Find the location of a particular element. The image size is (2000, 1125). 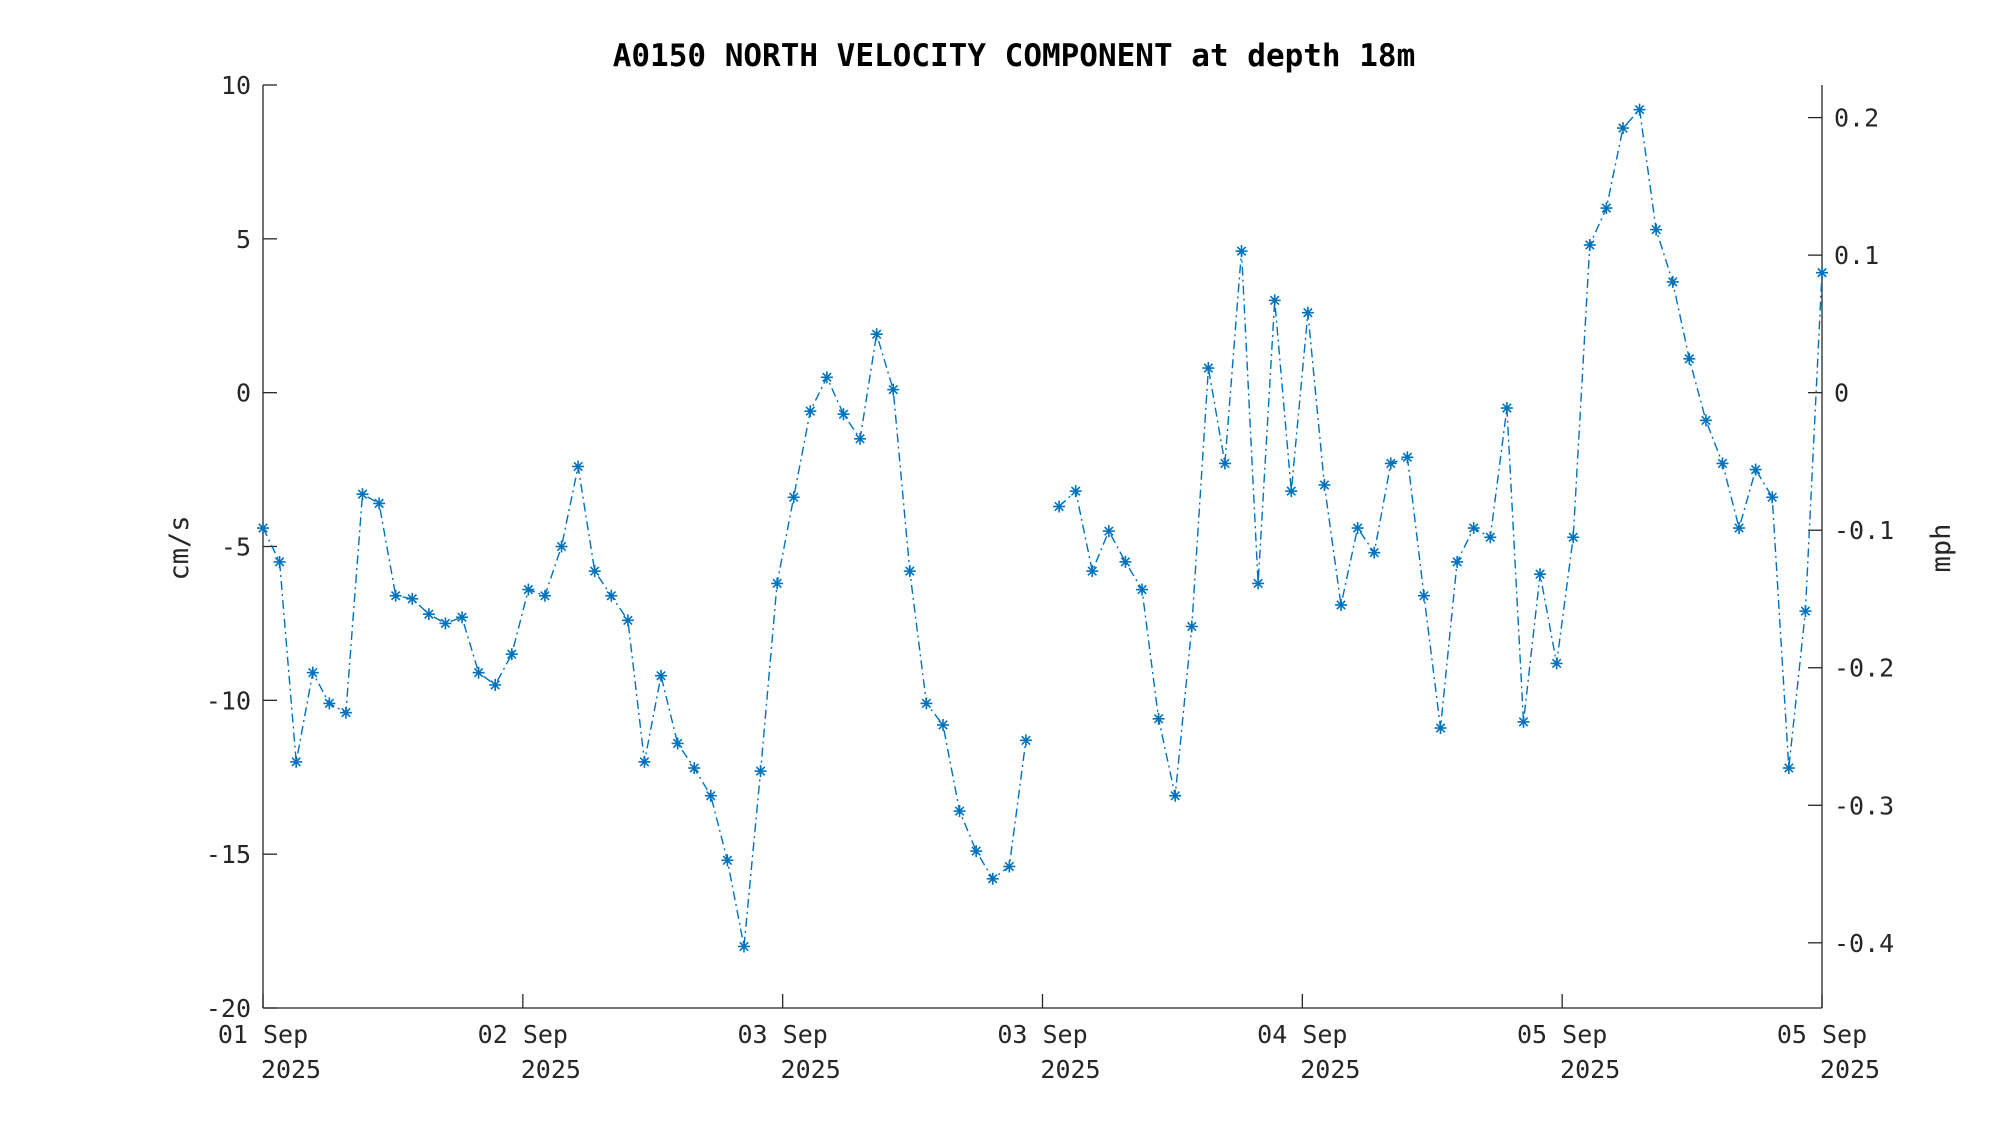

y-left-tick-label: -15 is located at coordinates (228, 854).